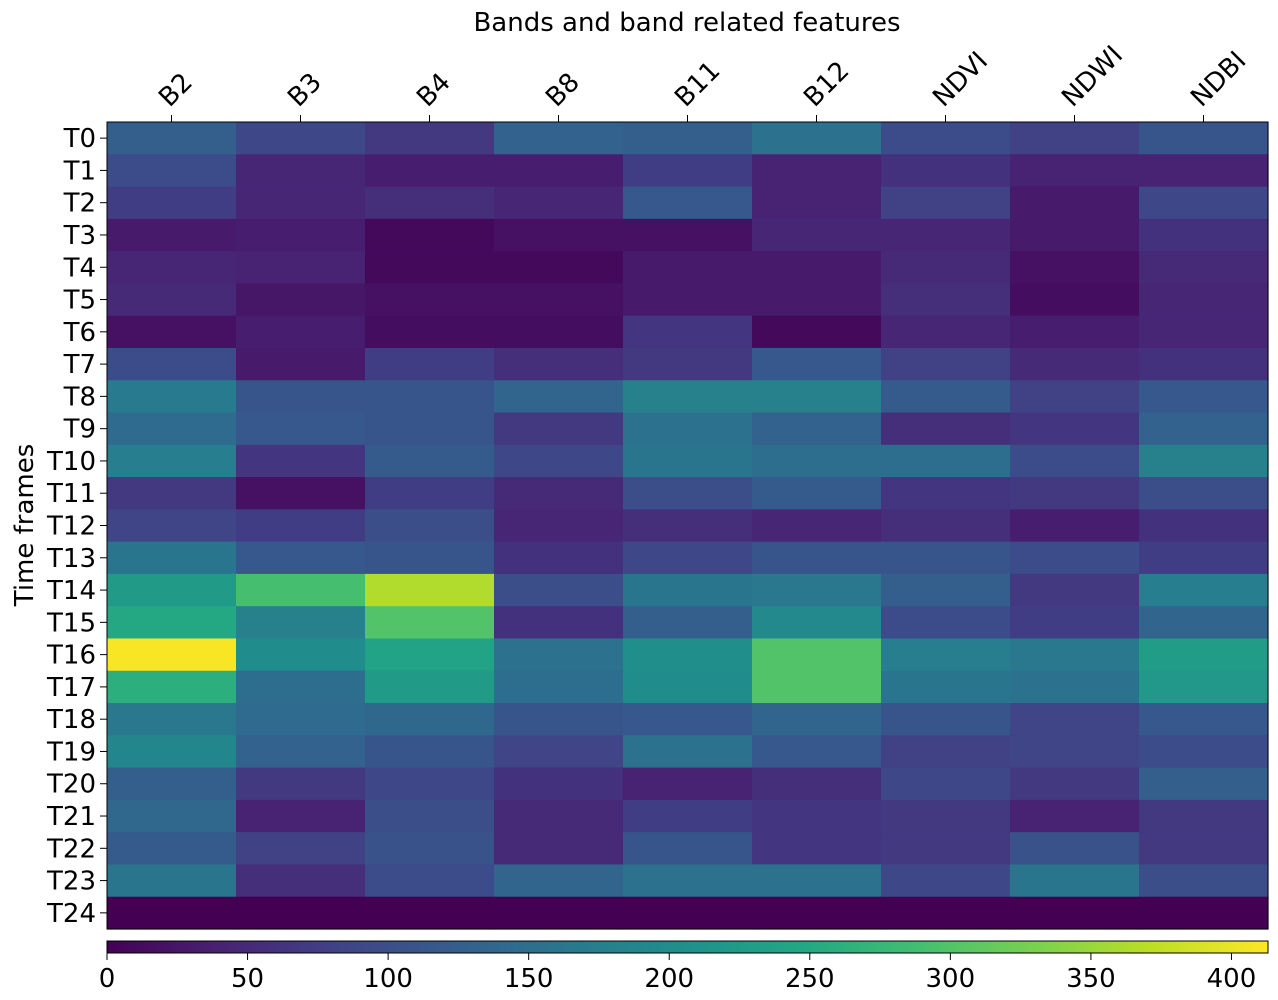 The width and height of the screenshot is (1278, 1000). I want to click on y-tick-label: T9, so click(79, 430).